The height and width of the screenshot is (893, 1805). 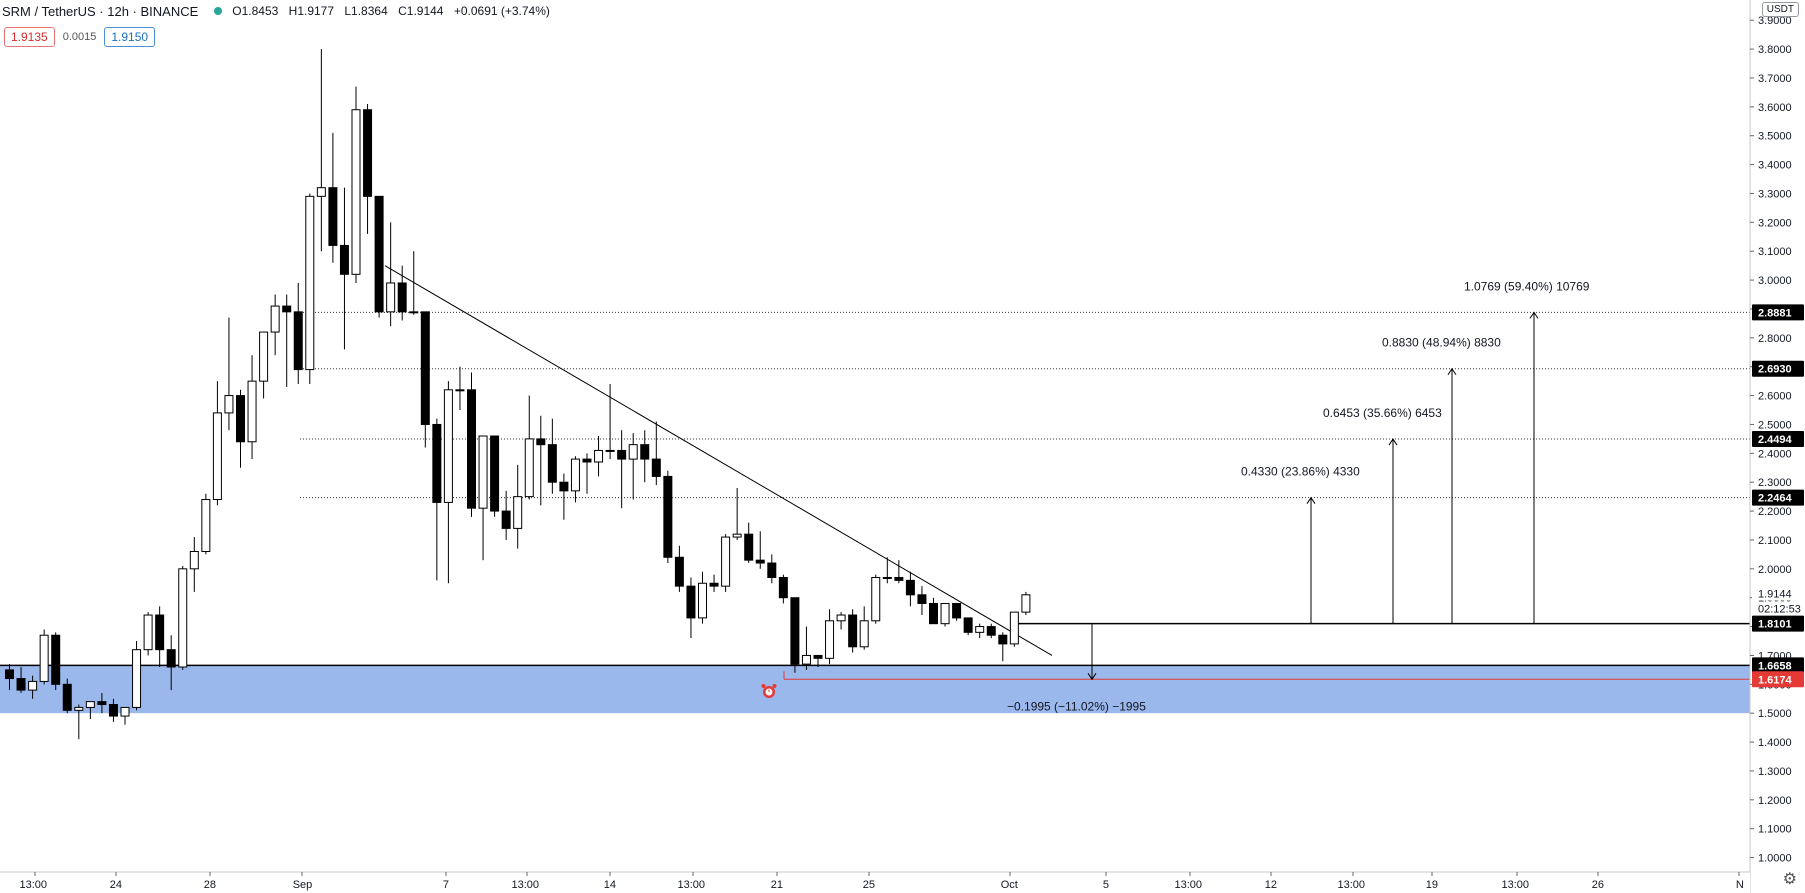 What do you see at coordinates (1775, 339) in the screenshot?
I see `price-tick-label: 2.8000` at bounding box center [1775, 339].